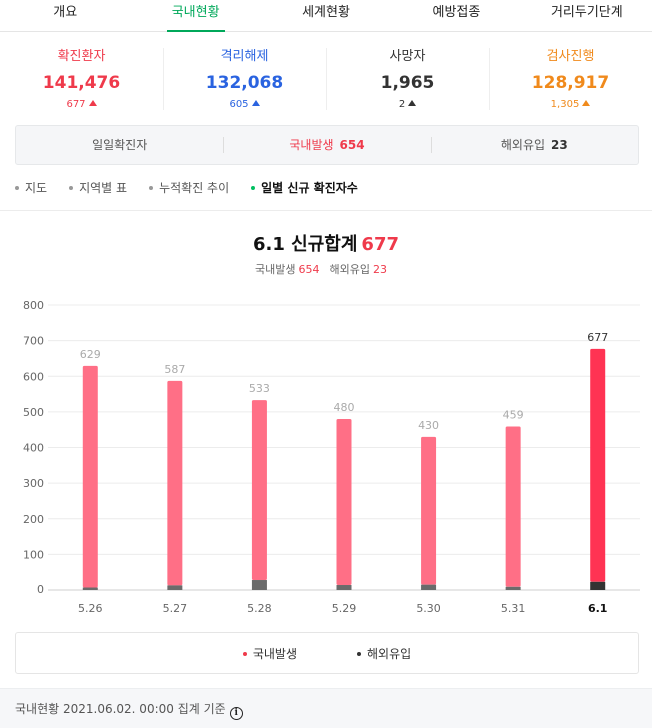 This screenshot has width=652, height=728. What do you see at coordinates (244, 105) in the screenshot?
I see `stat-change: 605` at bounding box center [244, 105].